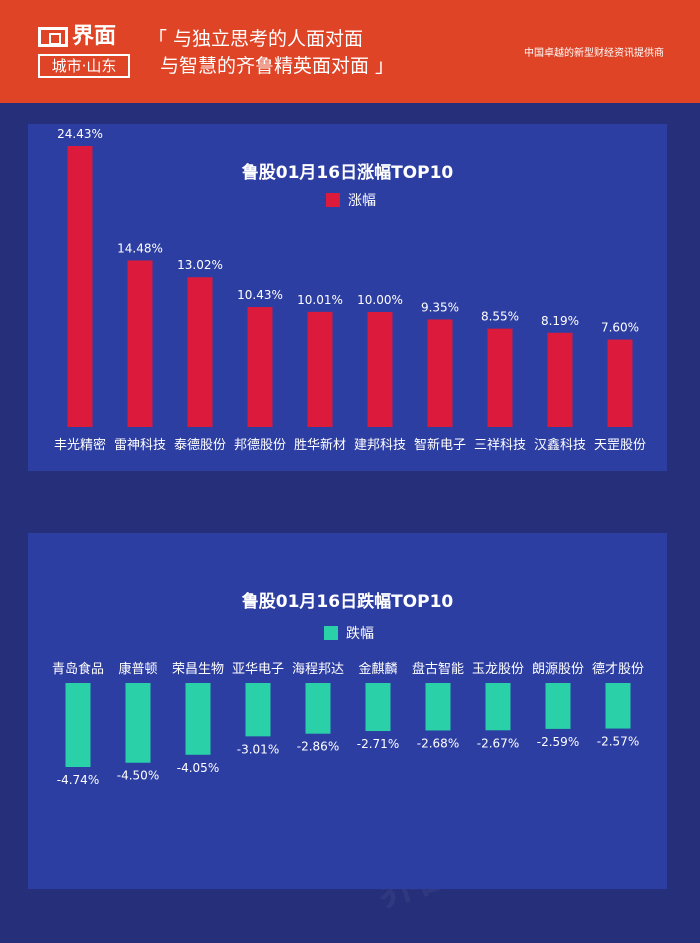 This screenshot has width=700, height=943. What do you see at coordinates (360, 634) in the screenshot?
I see `fall-legend-label: 跌幅` at bounding box center [360, 634].